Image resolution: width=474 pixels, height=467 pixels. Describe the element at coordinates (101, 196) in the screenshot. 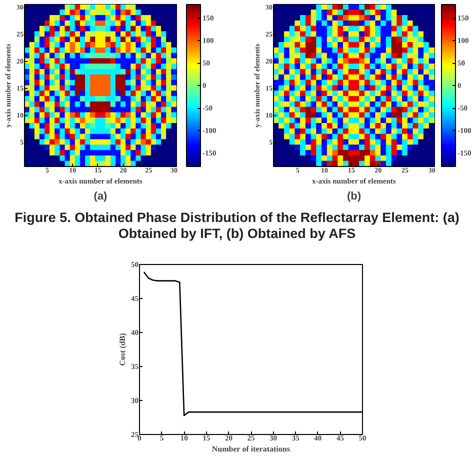

I see `text: (a)` at that location.